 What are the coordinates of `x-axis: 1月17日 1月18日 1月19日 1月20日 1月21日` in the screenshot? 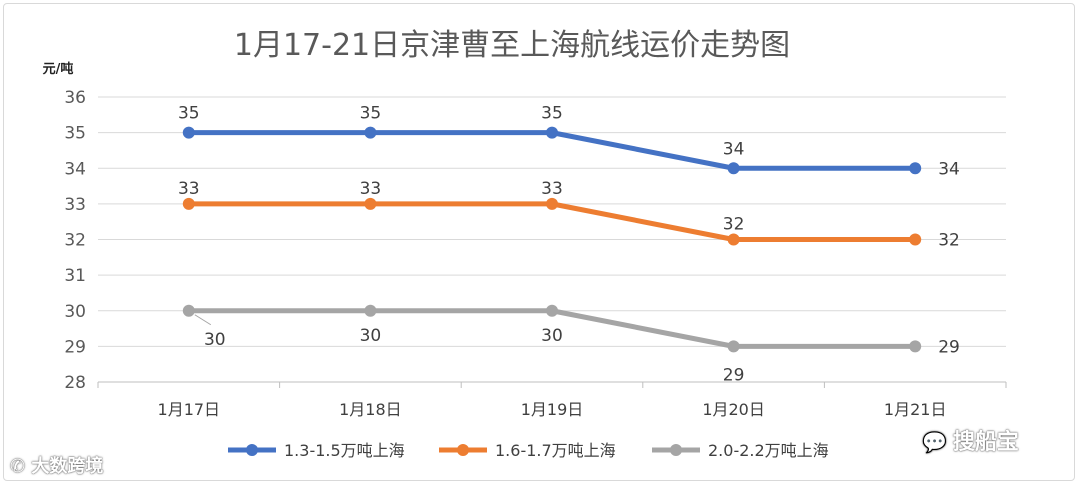 It's located at (552, 400).